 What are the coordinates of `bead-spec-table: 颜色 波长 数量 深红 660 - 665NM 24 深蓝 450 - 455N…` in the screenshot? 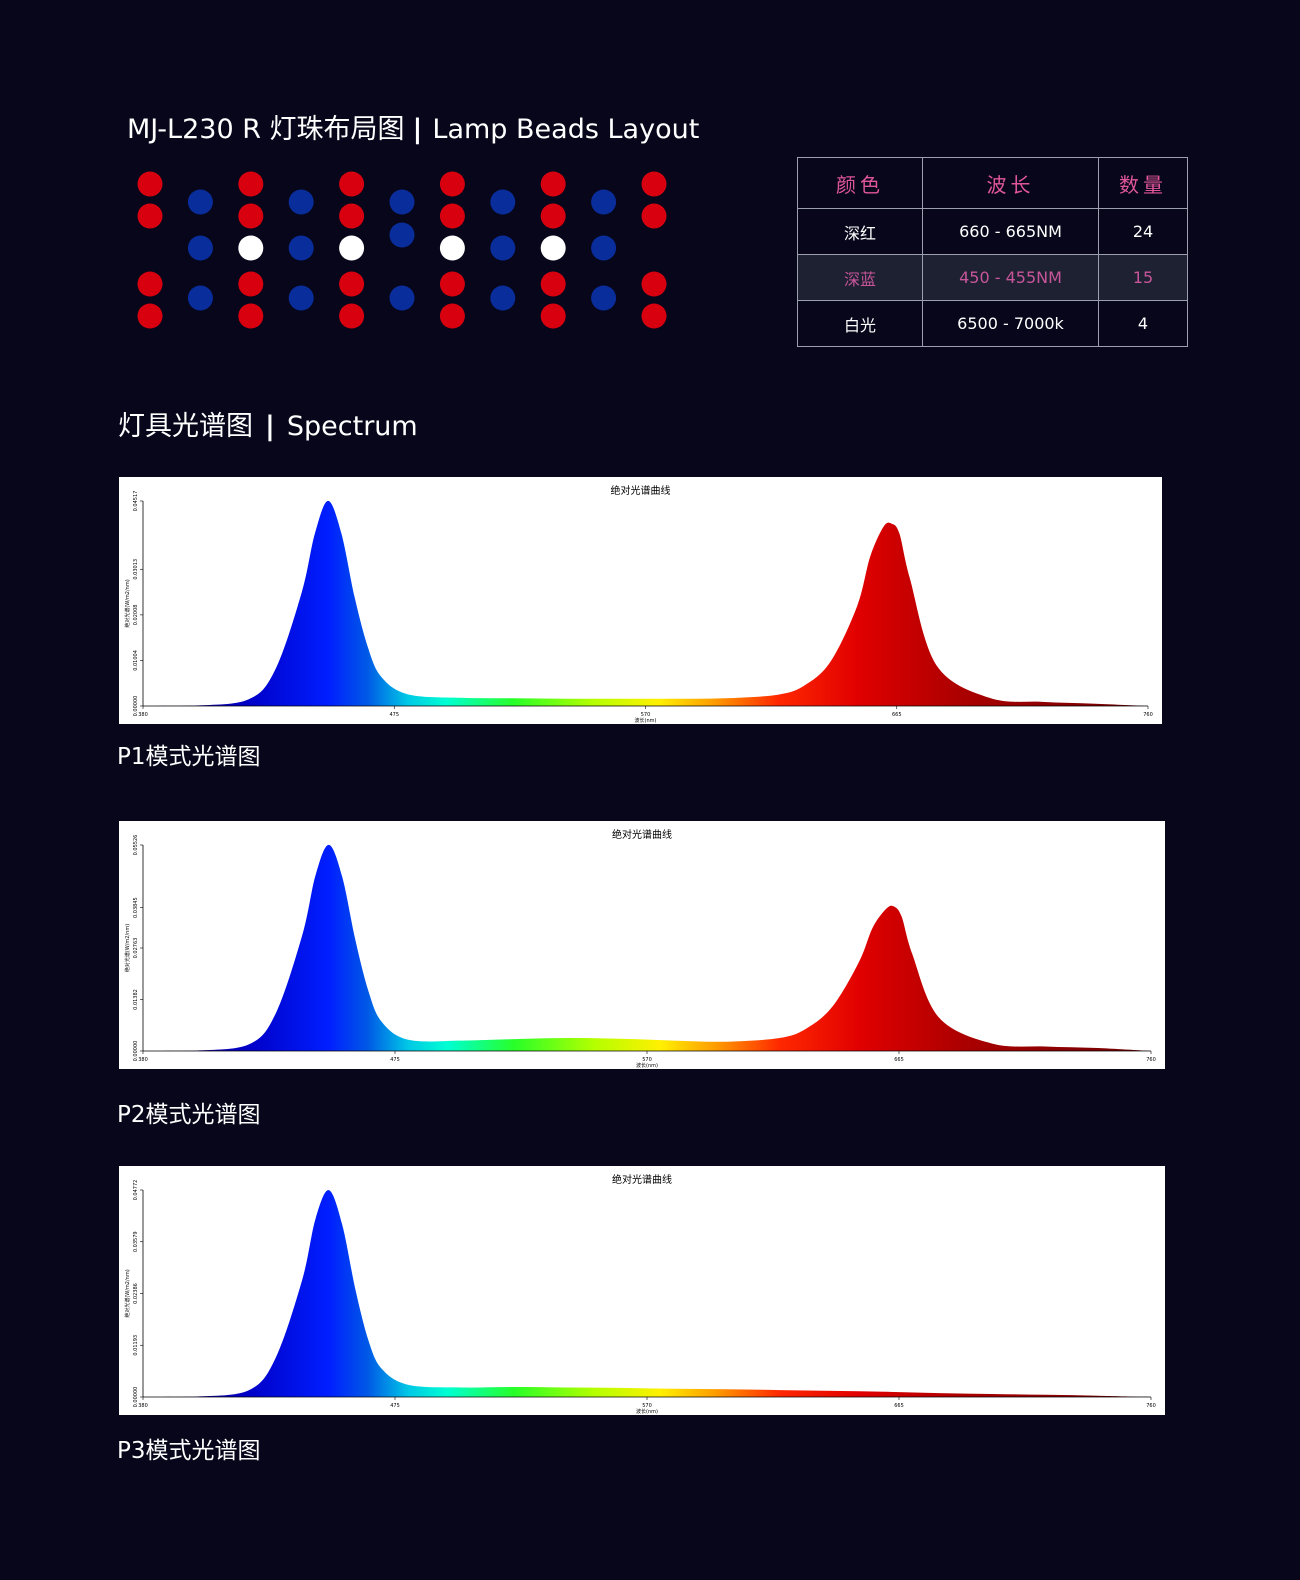 It's located at (992, 252).